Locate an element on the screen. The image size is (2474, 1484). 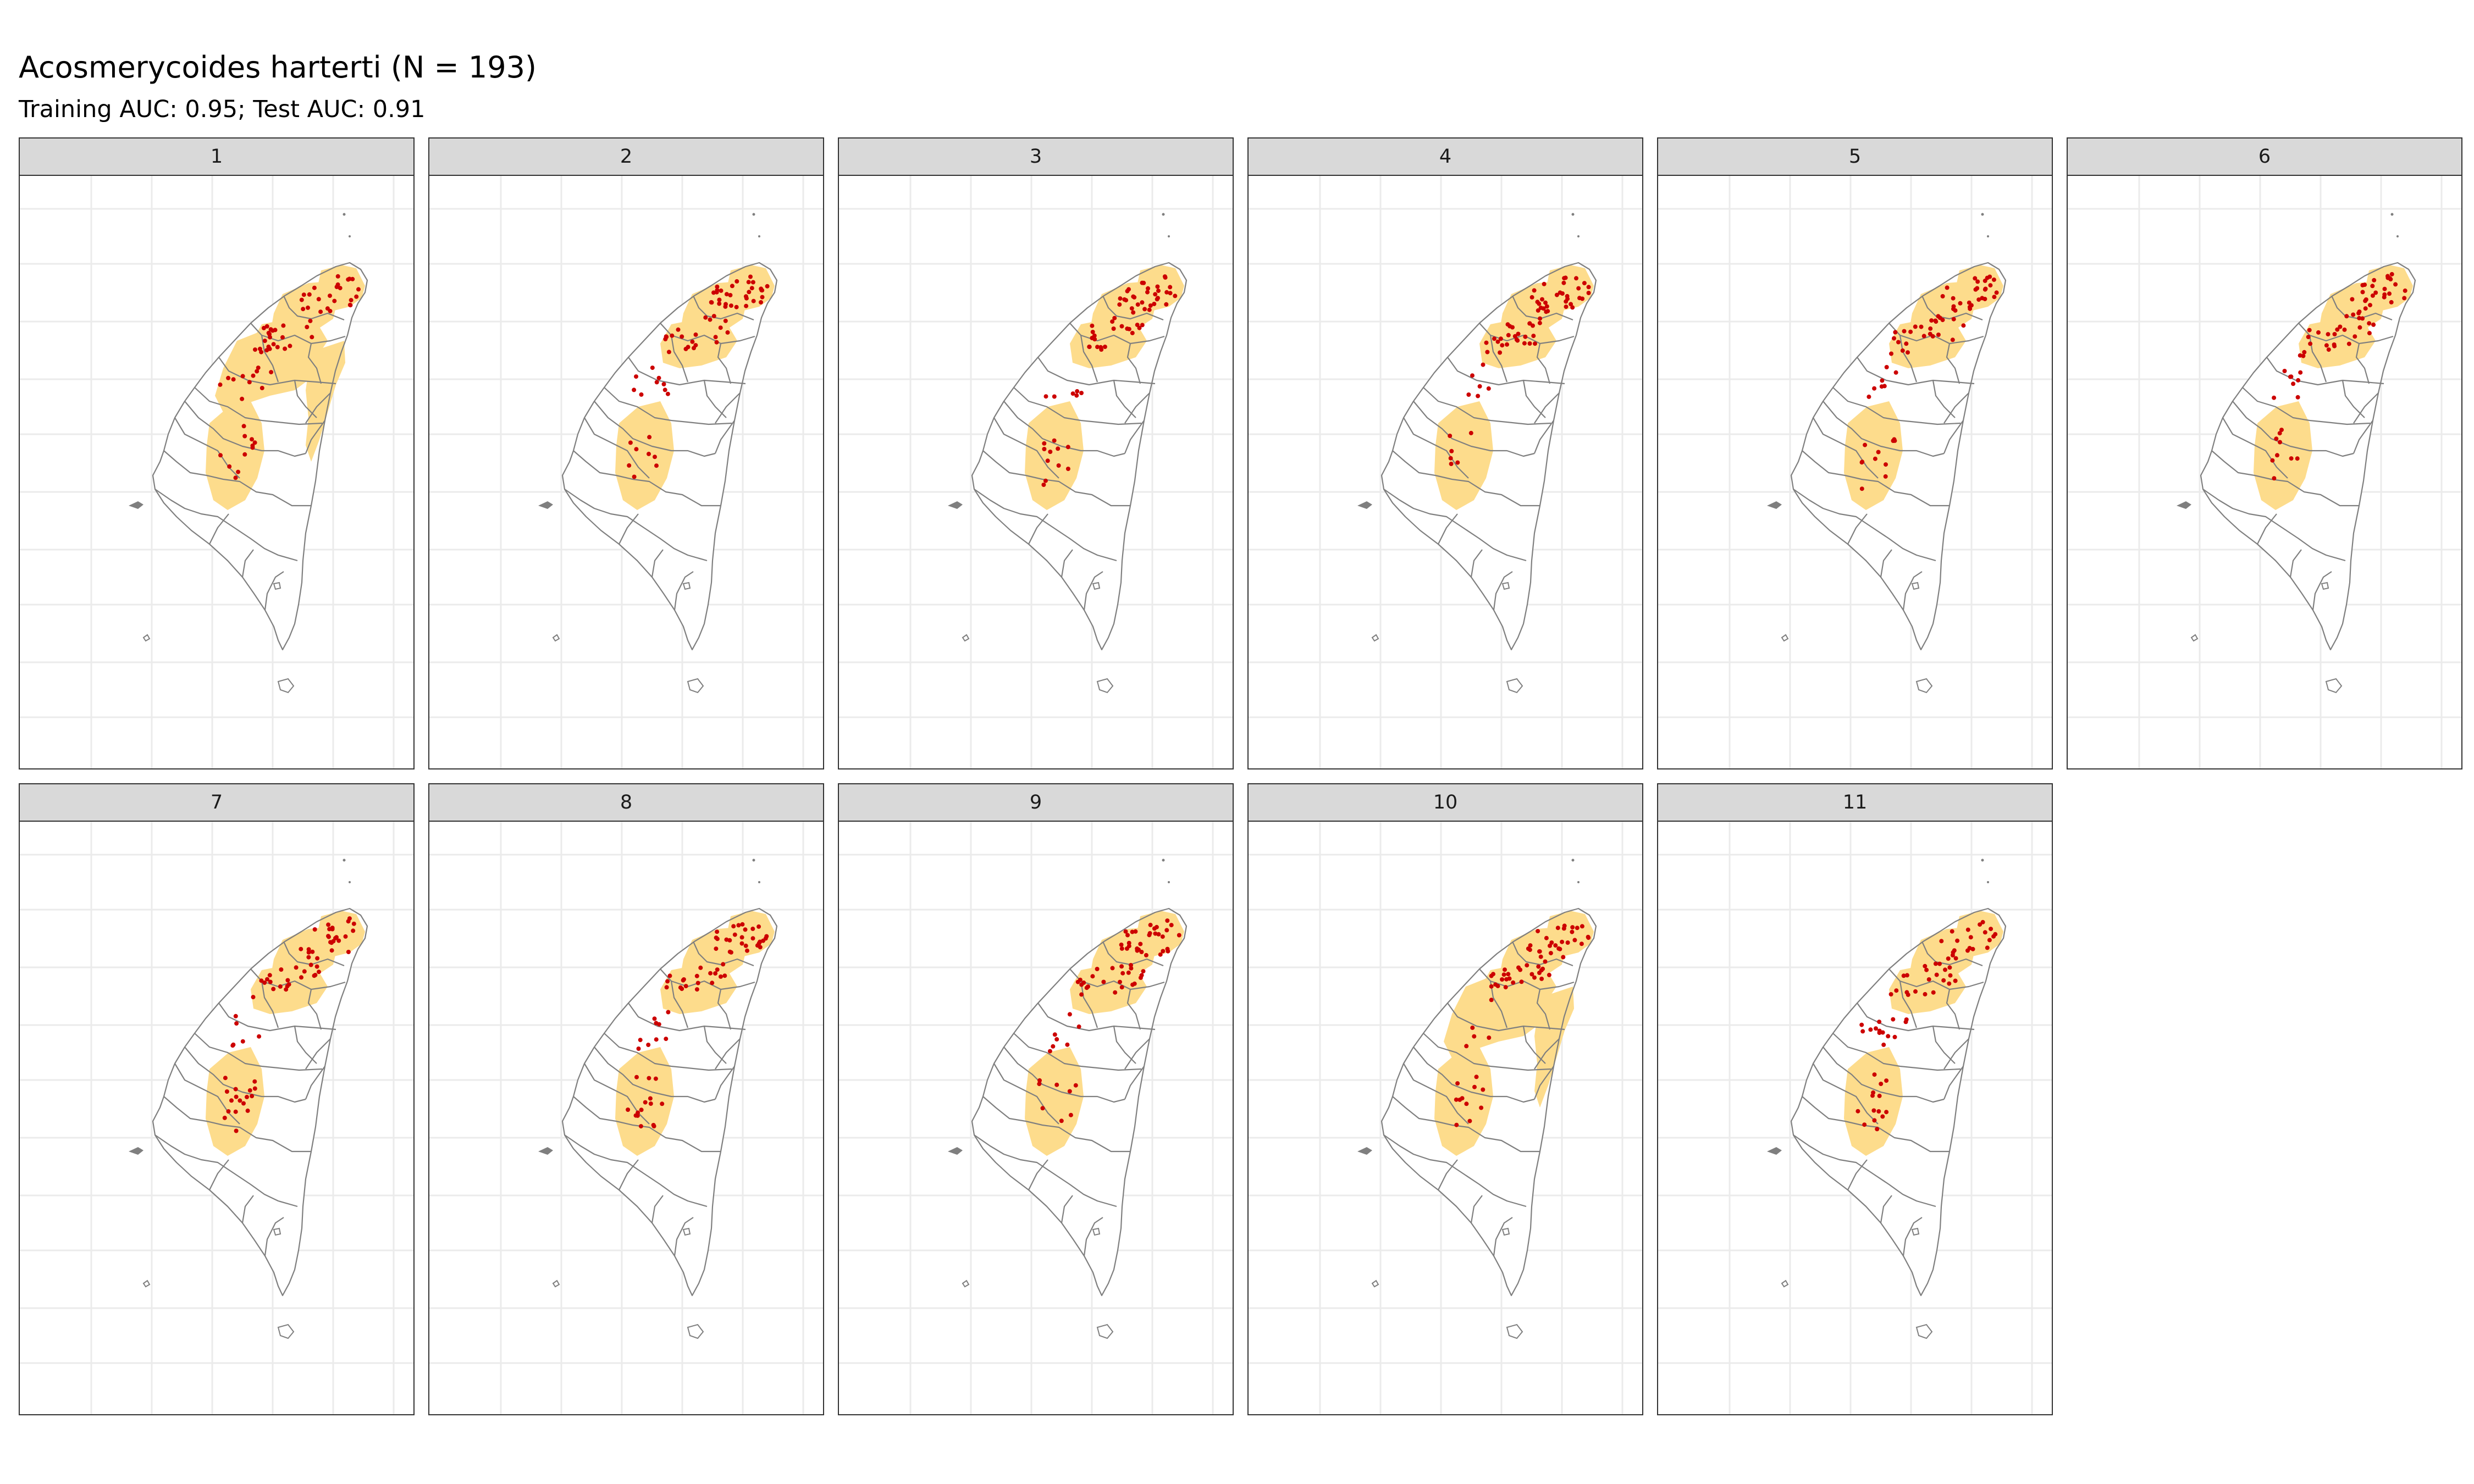
facet-panel-10: 10 is located at coordinates (1445, 1099).